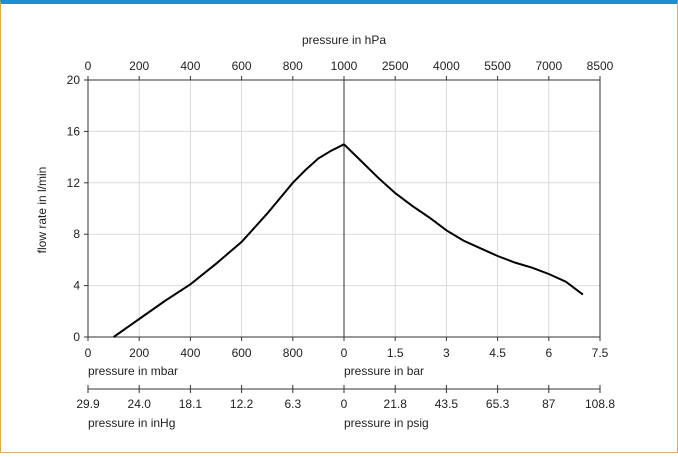 This screenshot has width=678, height=457. Describe the element at coordinates (140, 404) in the screenshot. I see `inhg-tick-label: 24.0` at that location.